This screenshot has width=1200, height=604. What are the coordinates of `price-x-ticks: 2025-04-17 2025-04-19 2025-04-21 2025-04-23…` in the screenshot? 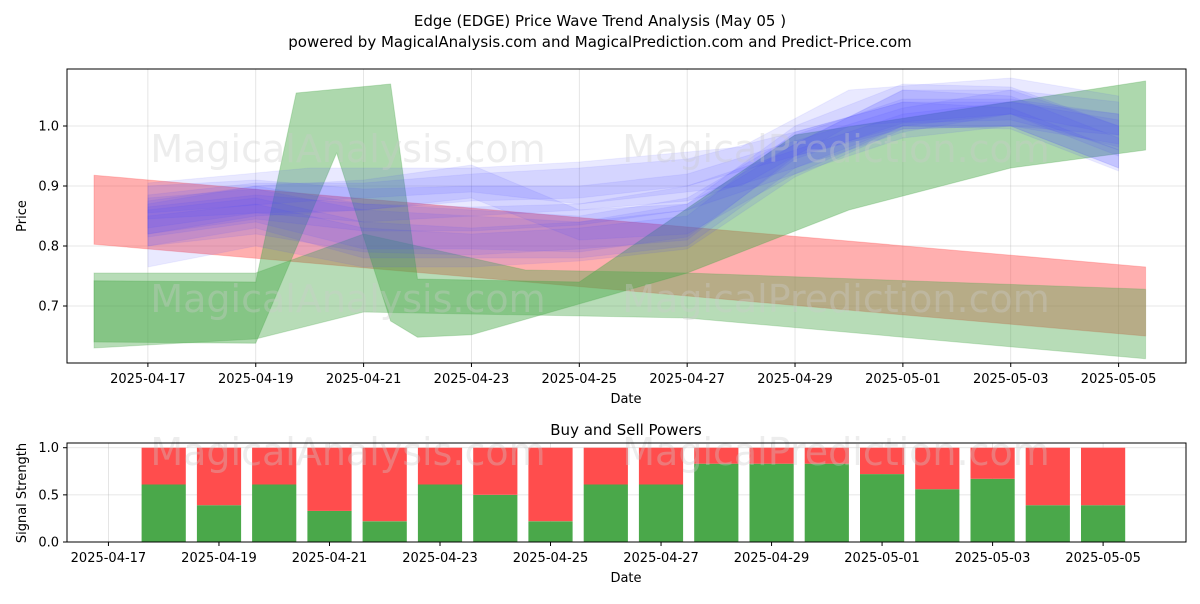 It's located at (633, 375).